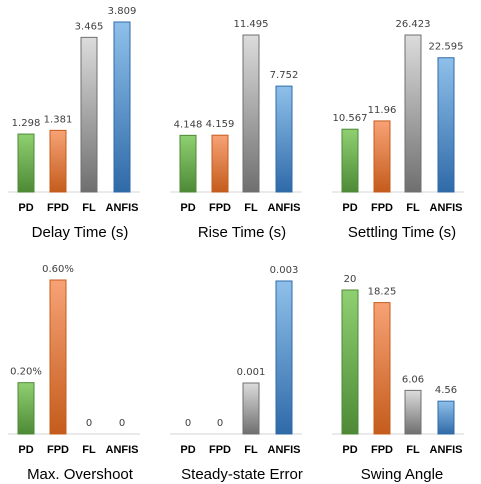 This screenshot has width=481, height=484. Describe the element at coordinates (350, 160) in the screenshot. I see `chart-settling-time-s-bar-pd` at that location.